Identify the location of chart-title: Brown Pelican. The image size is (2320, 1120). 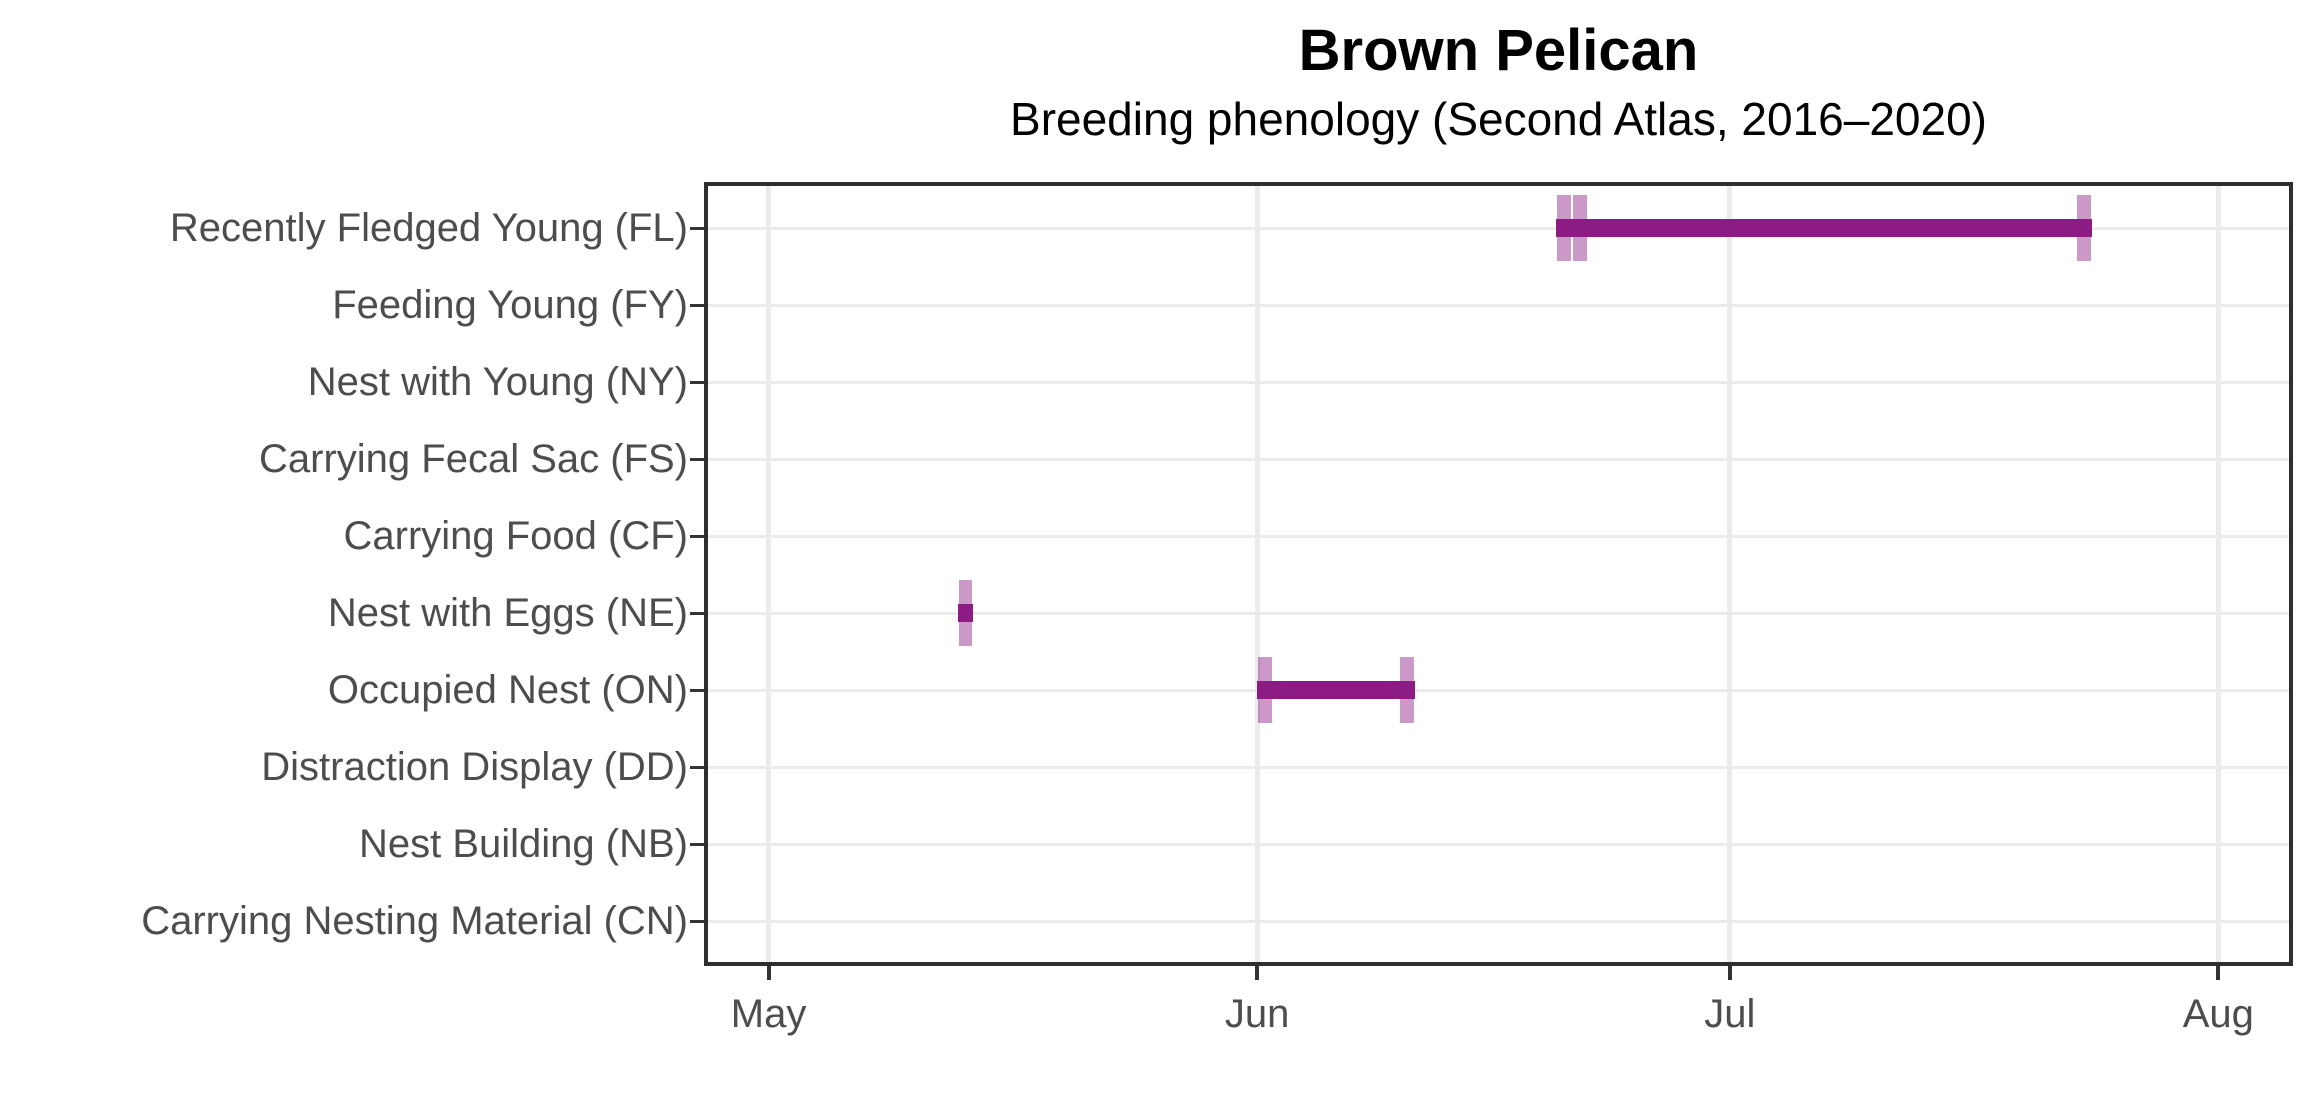
(1498, 50).